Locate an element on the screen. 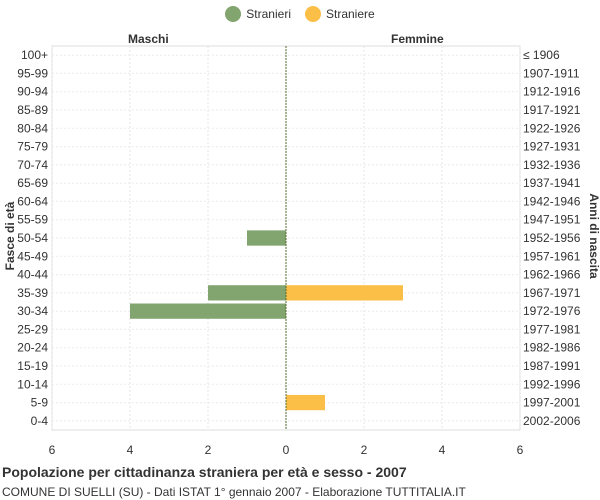 The width and height of the screenshot is (600, 500). birth-year-label: 1987-1991 is located at coordinates (552, 366).